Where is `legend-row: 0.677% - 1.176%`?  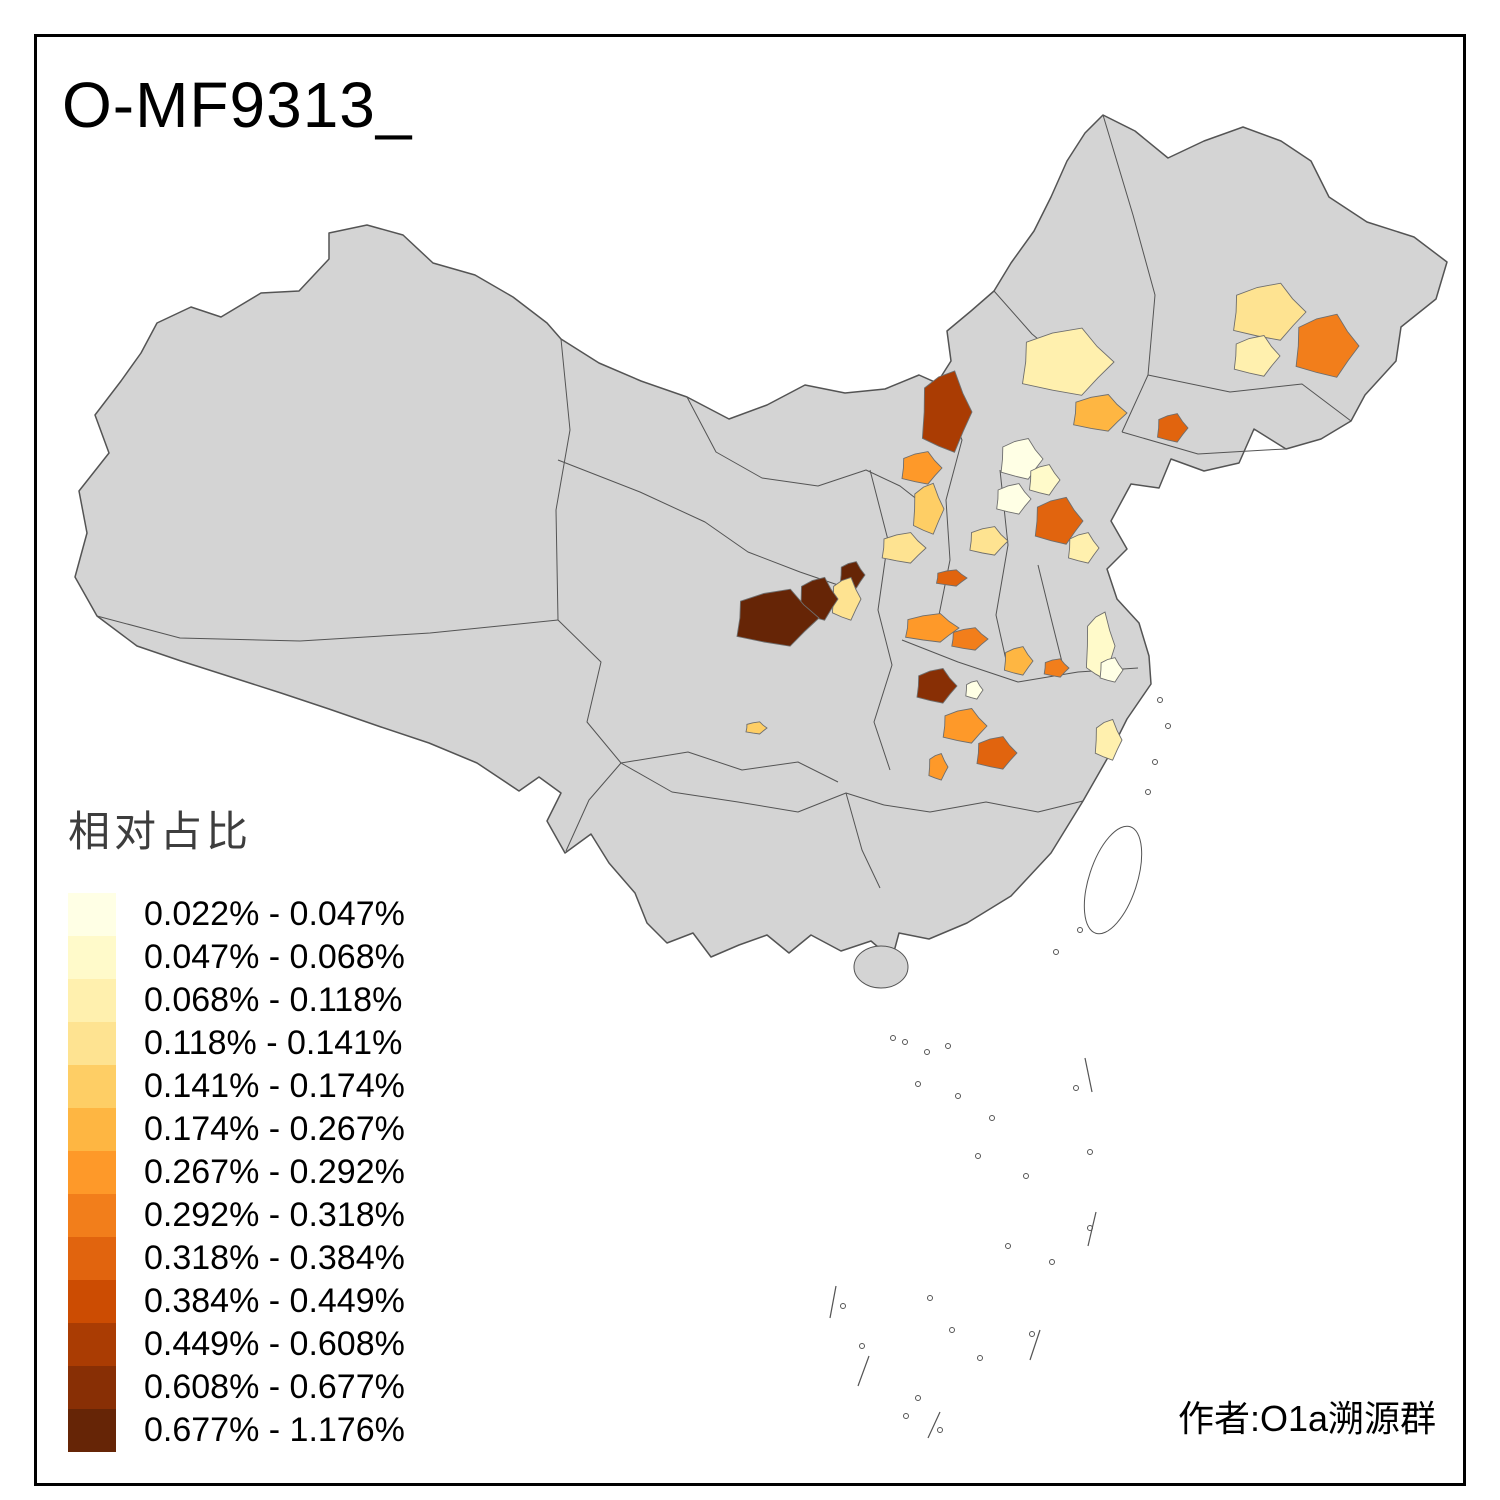 legend-row: 0.677% - 1.176% is located at coordinates (236, 1430).